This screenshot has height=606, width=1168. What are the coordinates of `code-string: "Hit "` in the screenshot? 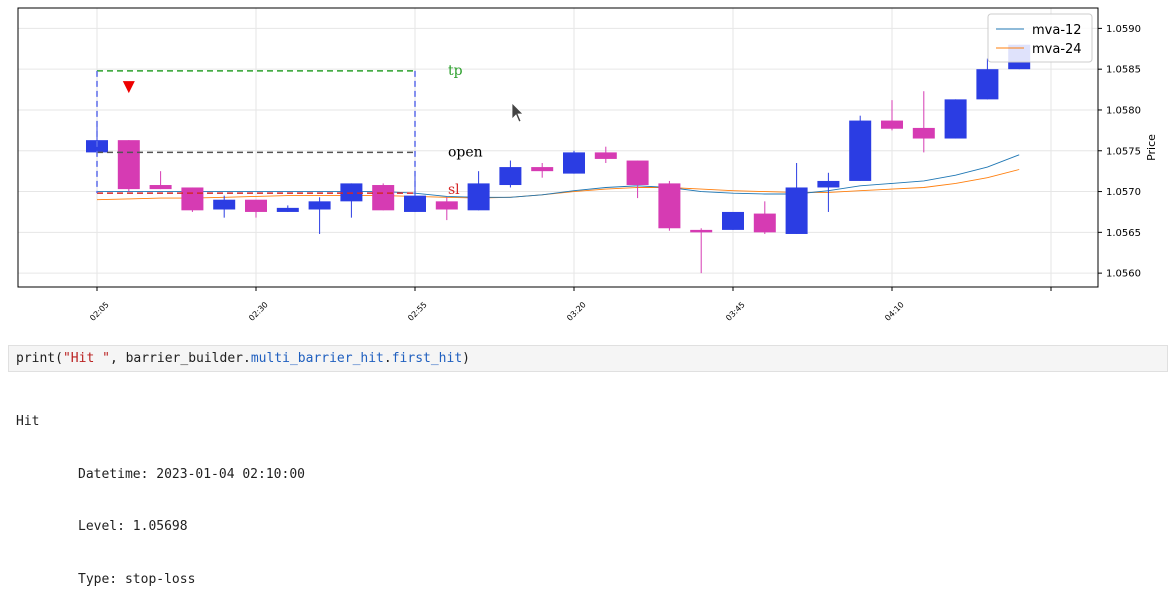 It's located at (86, 358).